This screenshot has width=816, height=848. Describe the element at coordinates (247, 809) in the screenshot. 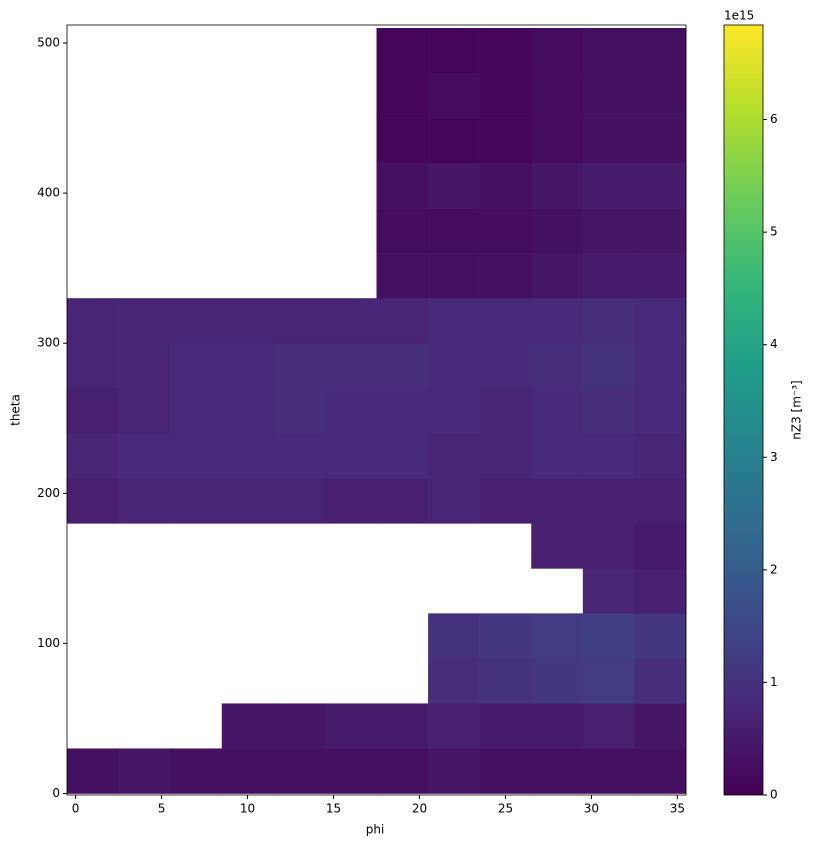

I see `x-tick-label: 10` at that location.